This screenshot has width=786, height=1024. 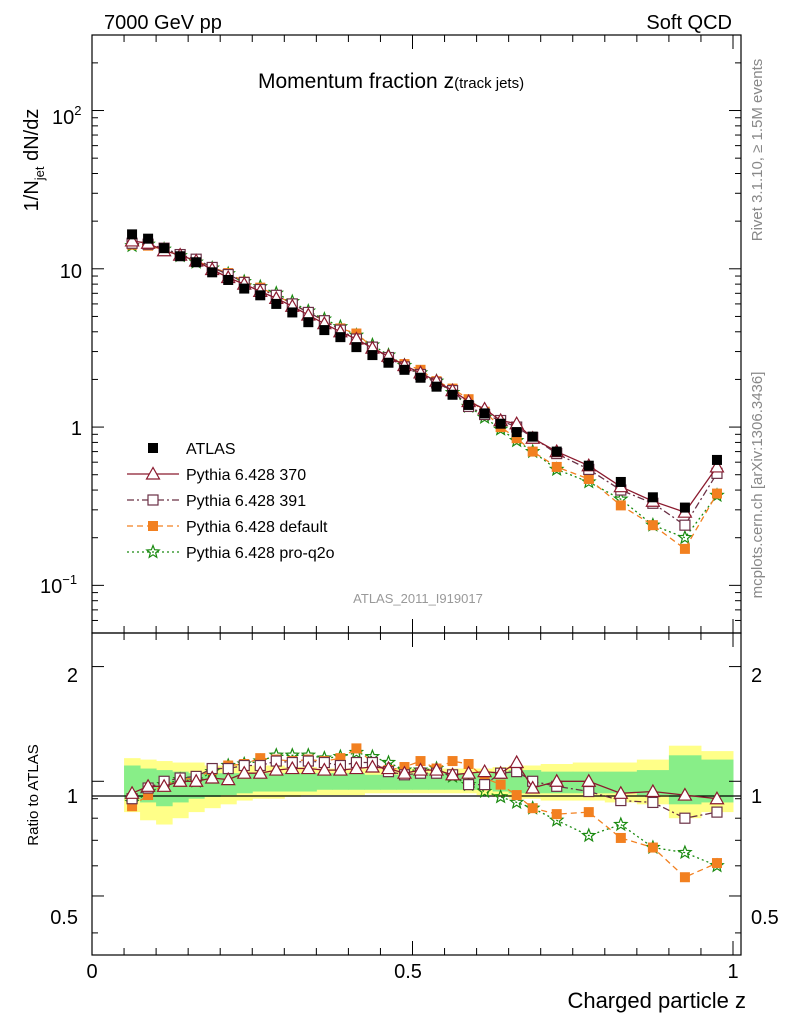 What do you see at coordinates (77, 110) in the screenshot?
I see `ytick-100-exp: 2` at bounding box center [77, 110].